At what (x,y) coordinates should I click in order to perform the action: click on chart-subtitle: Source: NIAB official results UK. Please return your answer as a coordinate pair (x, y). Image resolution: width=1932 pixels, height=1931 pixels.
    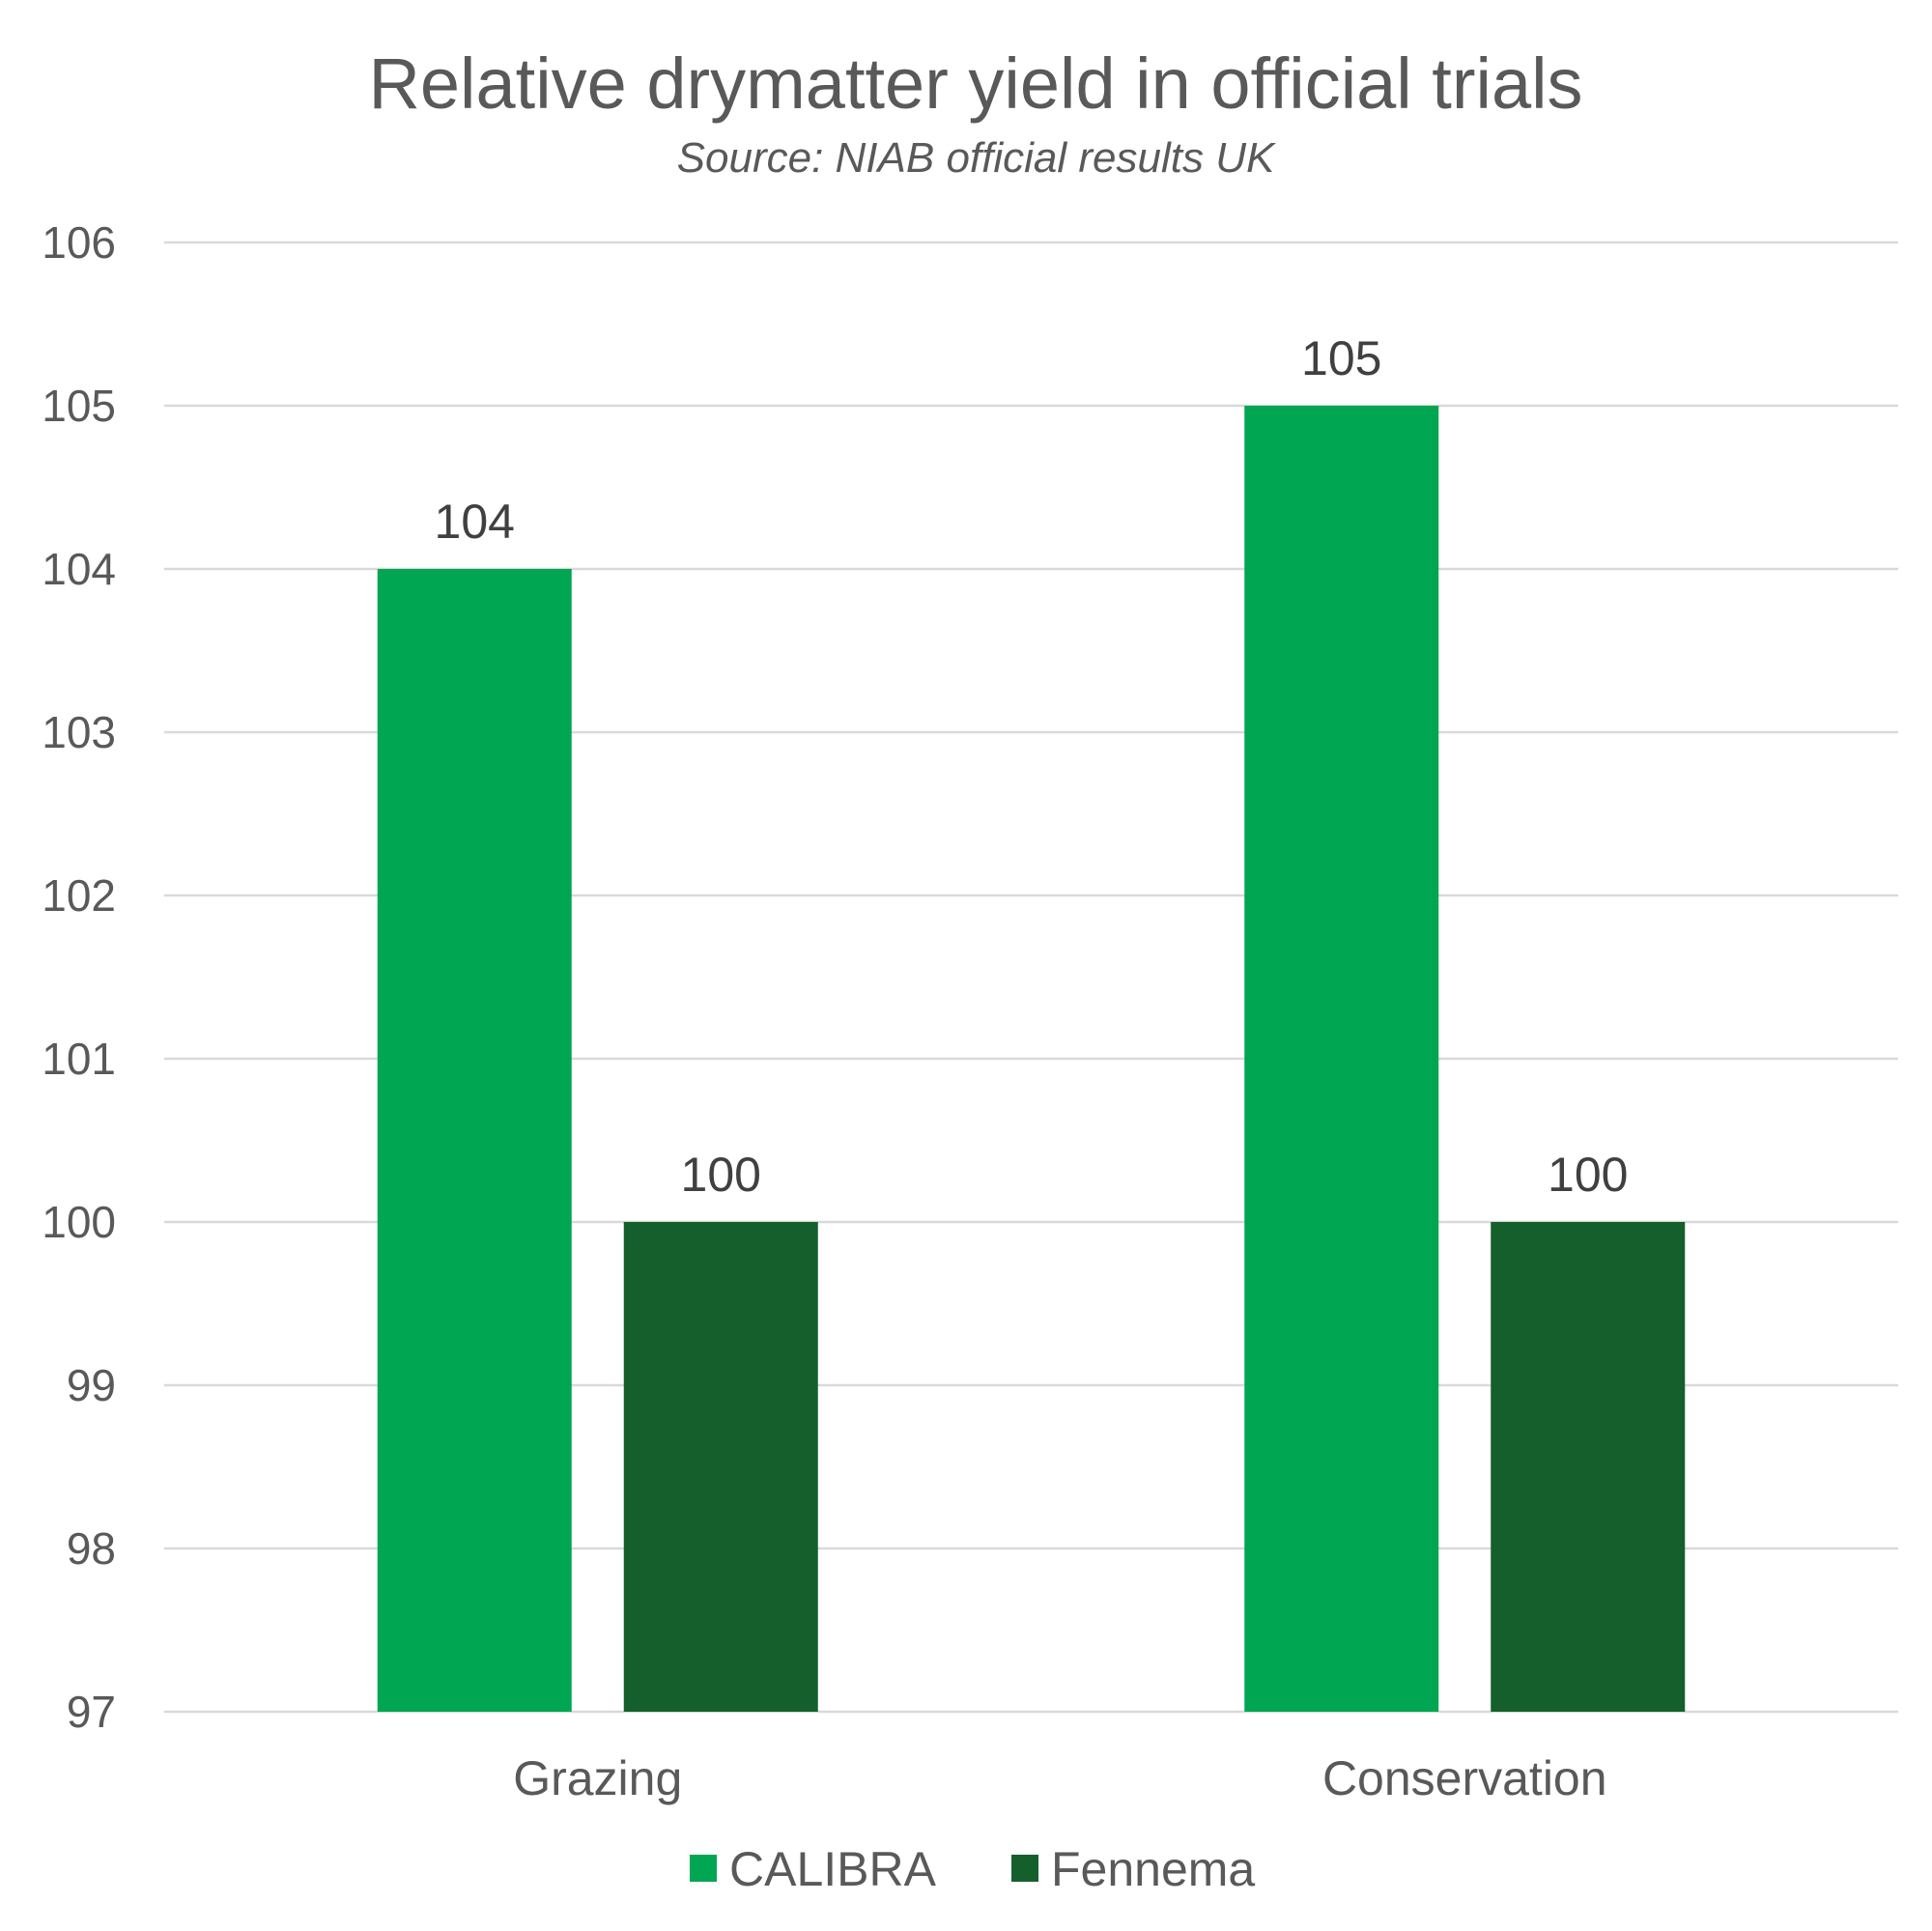
    Looking at the image, I should click on (976, 158).